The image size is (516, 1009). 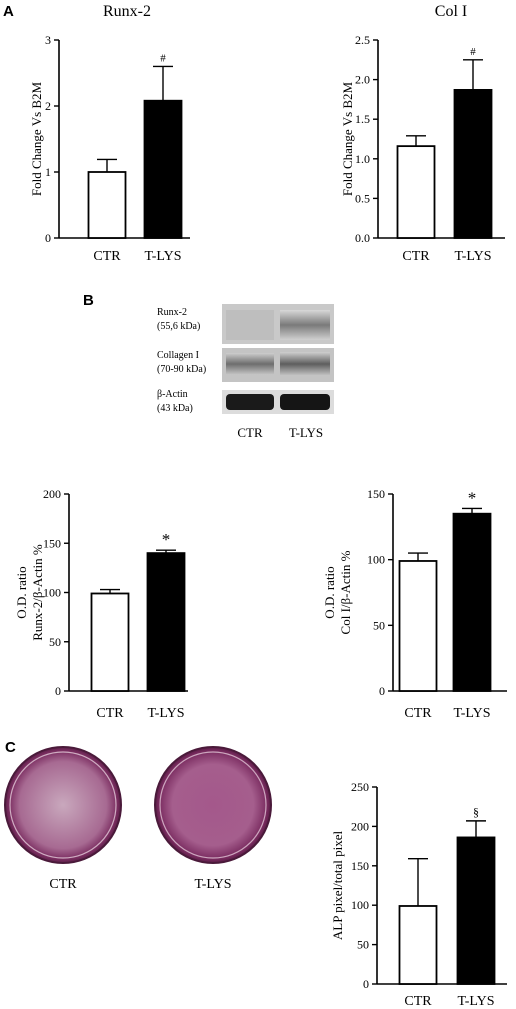 I want to click on y-axis-label: O.D. ratioCol I/β-Actin %, so click(x=337, y=592).